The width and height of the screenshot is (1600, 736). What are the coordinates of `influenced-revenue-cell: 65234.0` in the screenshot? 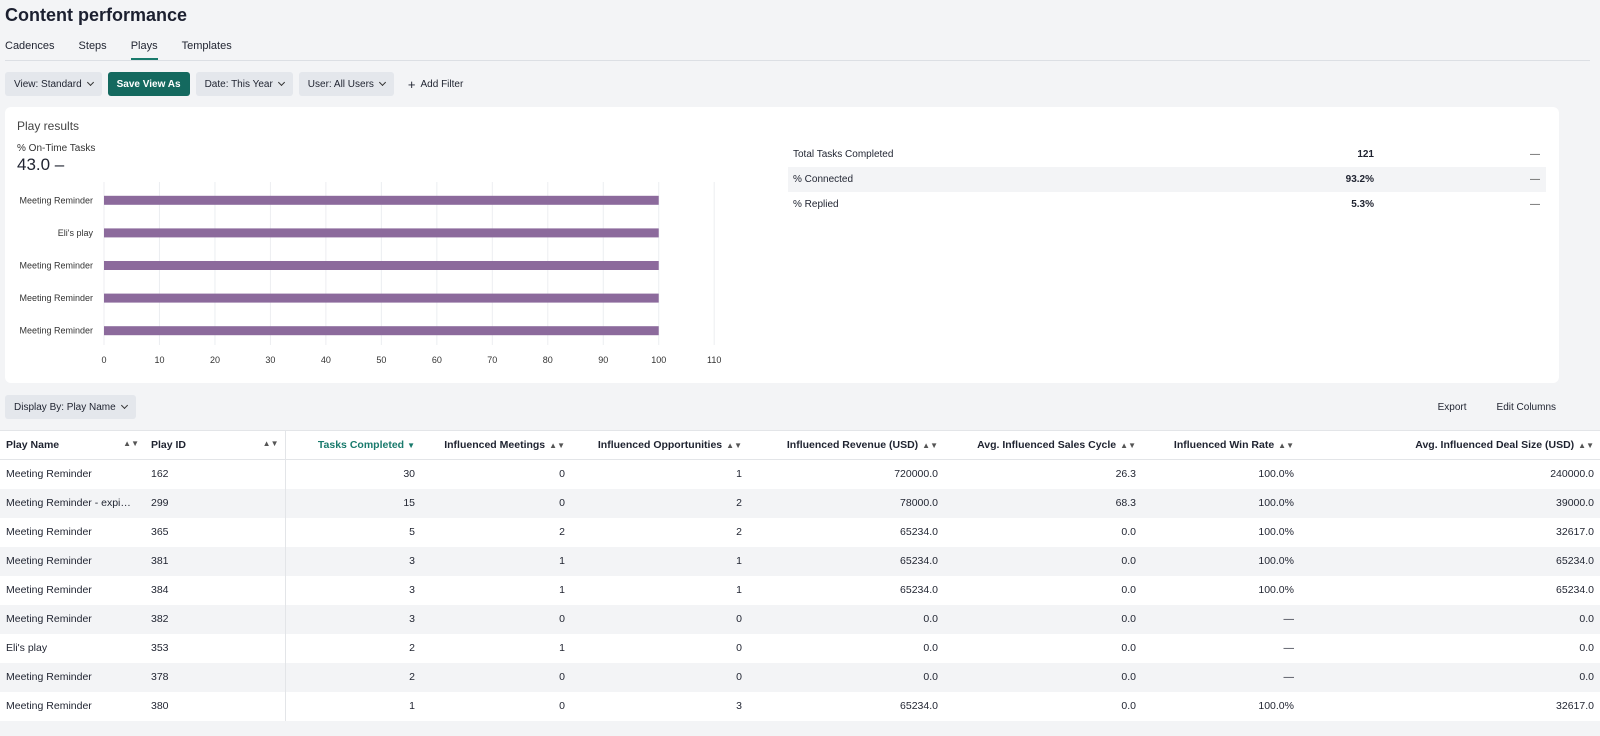 It's located at (919, 532).